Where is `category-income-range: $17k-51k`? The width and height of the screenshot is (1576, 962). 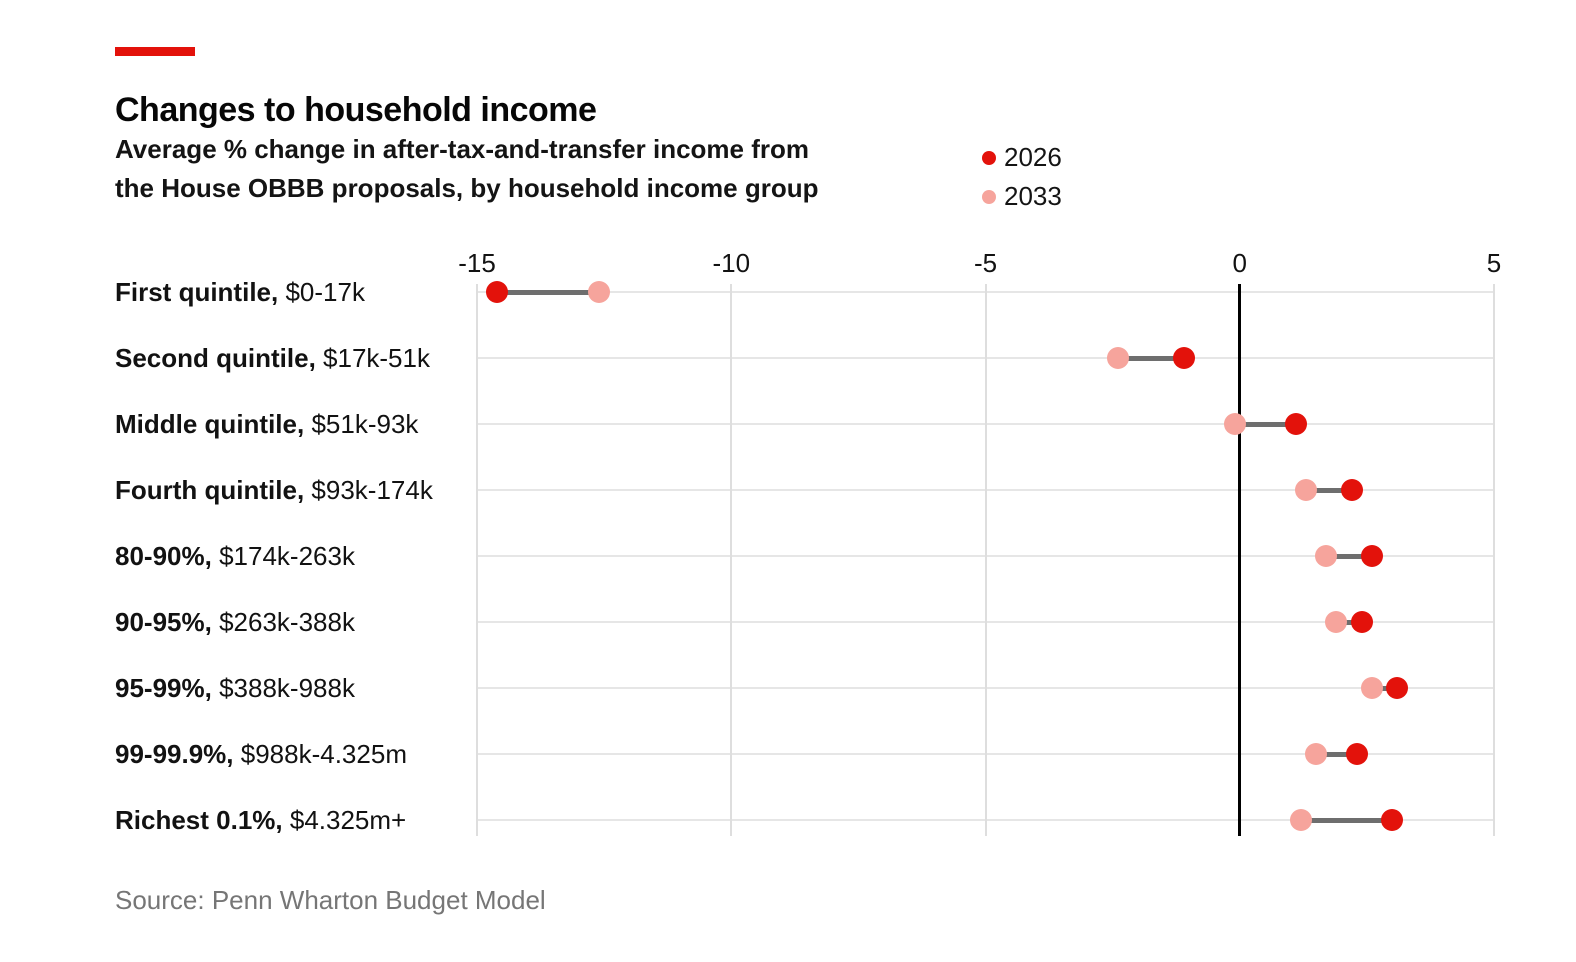 category-income-range: $17k-51k is located at coordinates (372, 358).